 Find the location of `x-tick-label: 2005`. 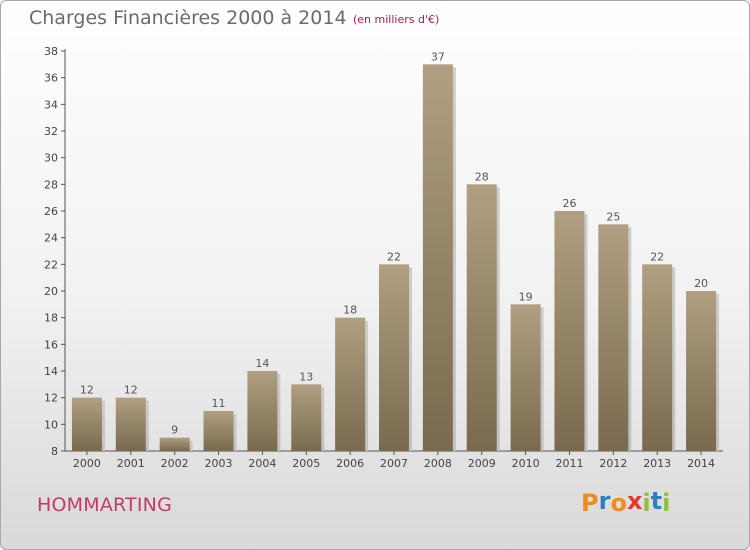

x-tick-label: 2005 is located at coordinates (306, 463).